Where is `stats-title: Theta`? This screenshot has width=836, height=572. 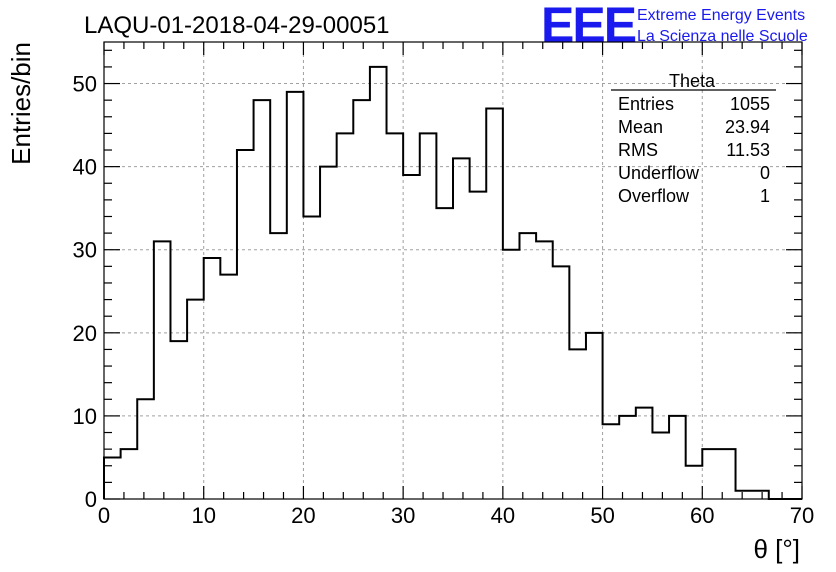 stats-title: Theta is located at coordinates (692, 81).